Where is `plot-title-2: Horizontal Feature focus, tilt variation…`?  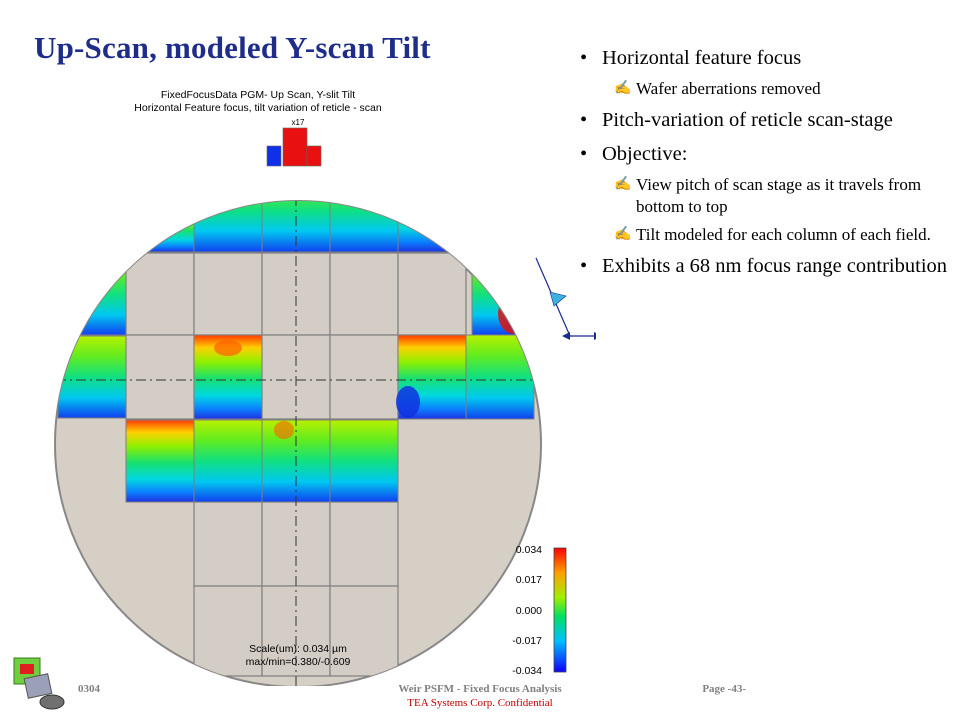 plot-title-2: Horizontal Feature focus, tilt variation… is located at coordinates (258, 108).